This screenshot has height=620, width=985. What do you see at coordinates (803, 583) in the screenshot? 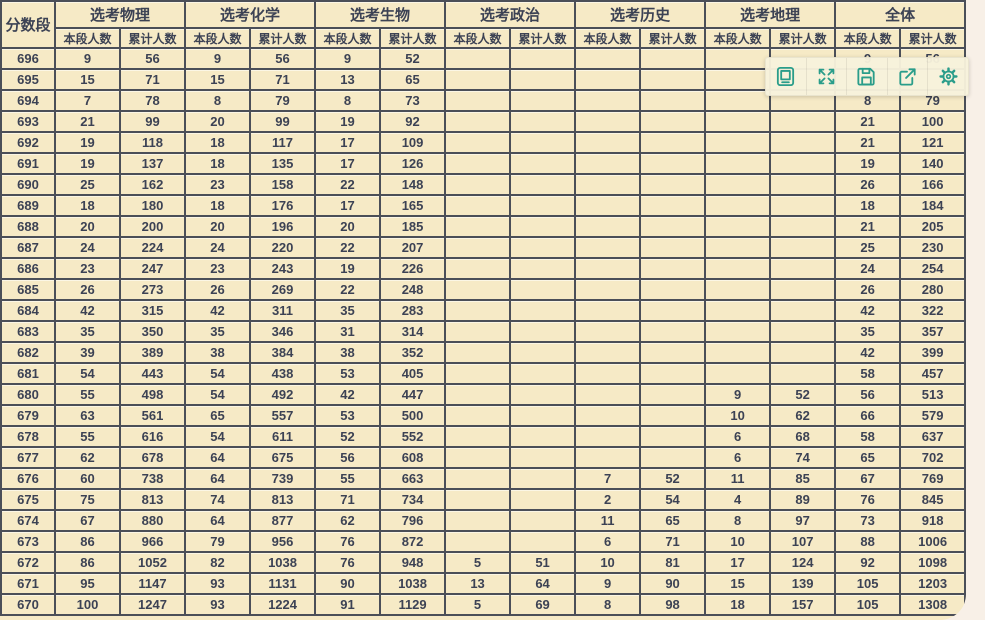
I see `count-cell: 139` at bounding box center [803, 583].